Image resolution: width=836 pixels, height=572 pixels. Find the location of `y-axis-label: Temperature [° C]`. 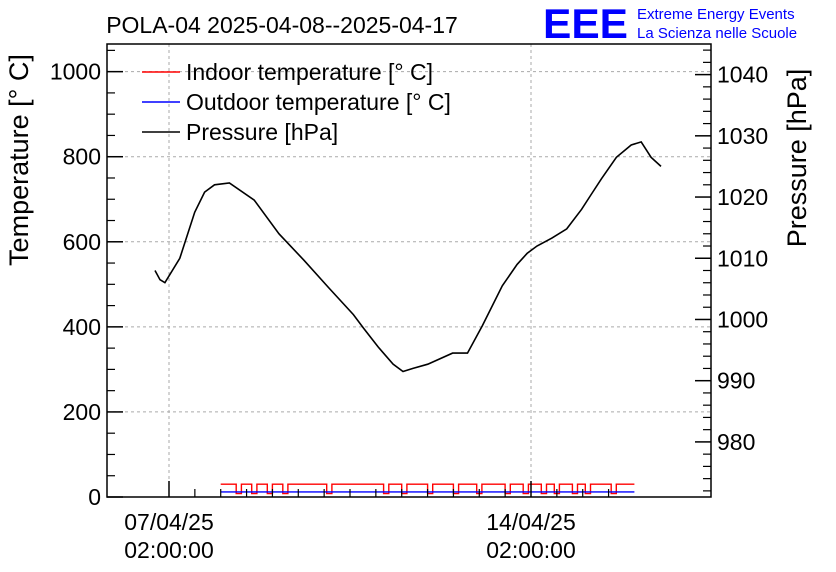

y-axis-label: Temperature [° C] is located at coordinates (19, 160).